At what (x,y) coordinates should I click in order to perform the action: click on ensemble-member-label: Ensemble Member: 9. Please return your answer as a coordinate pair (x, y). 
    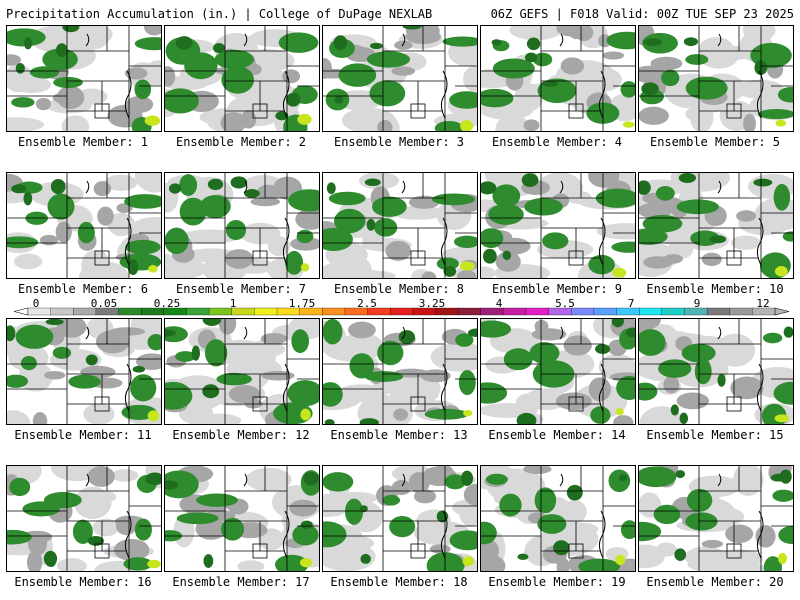
    Looking at the image, I should click on (557, 289).